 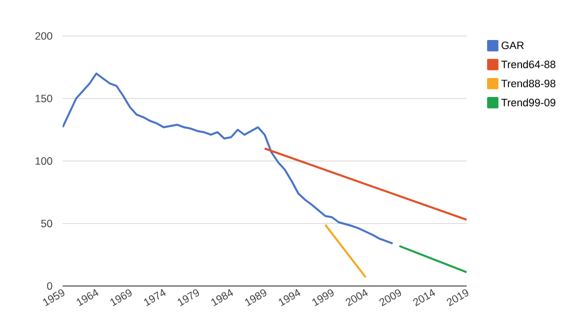 I want to click on x-tick-label: 1964, so click(x=87, y=297).